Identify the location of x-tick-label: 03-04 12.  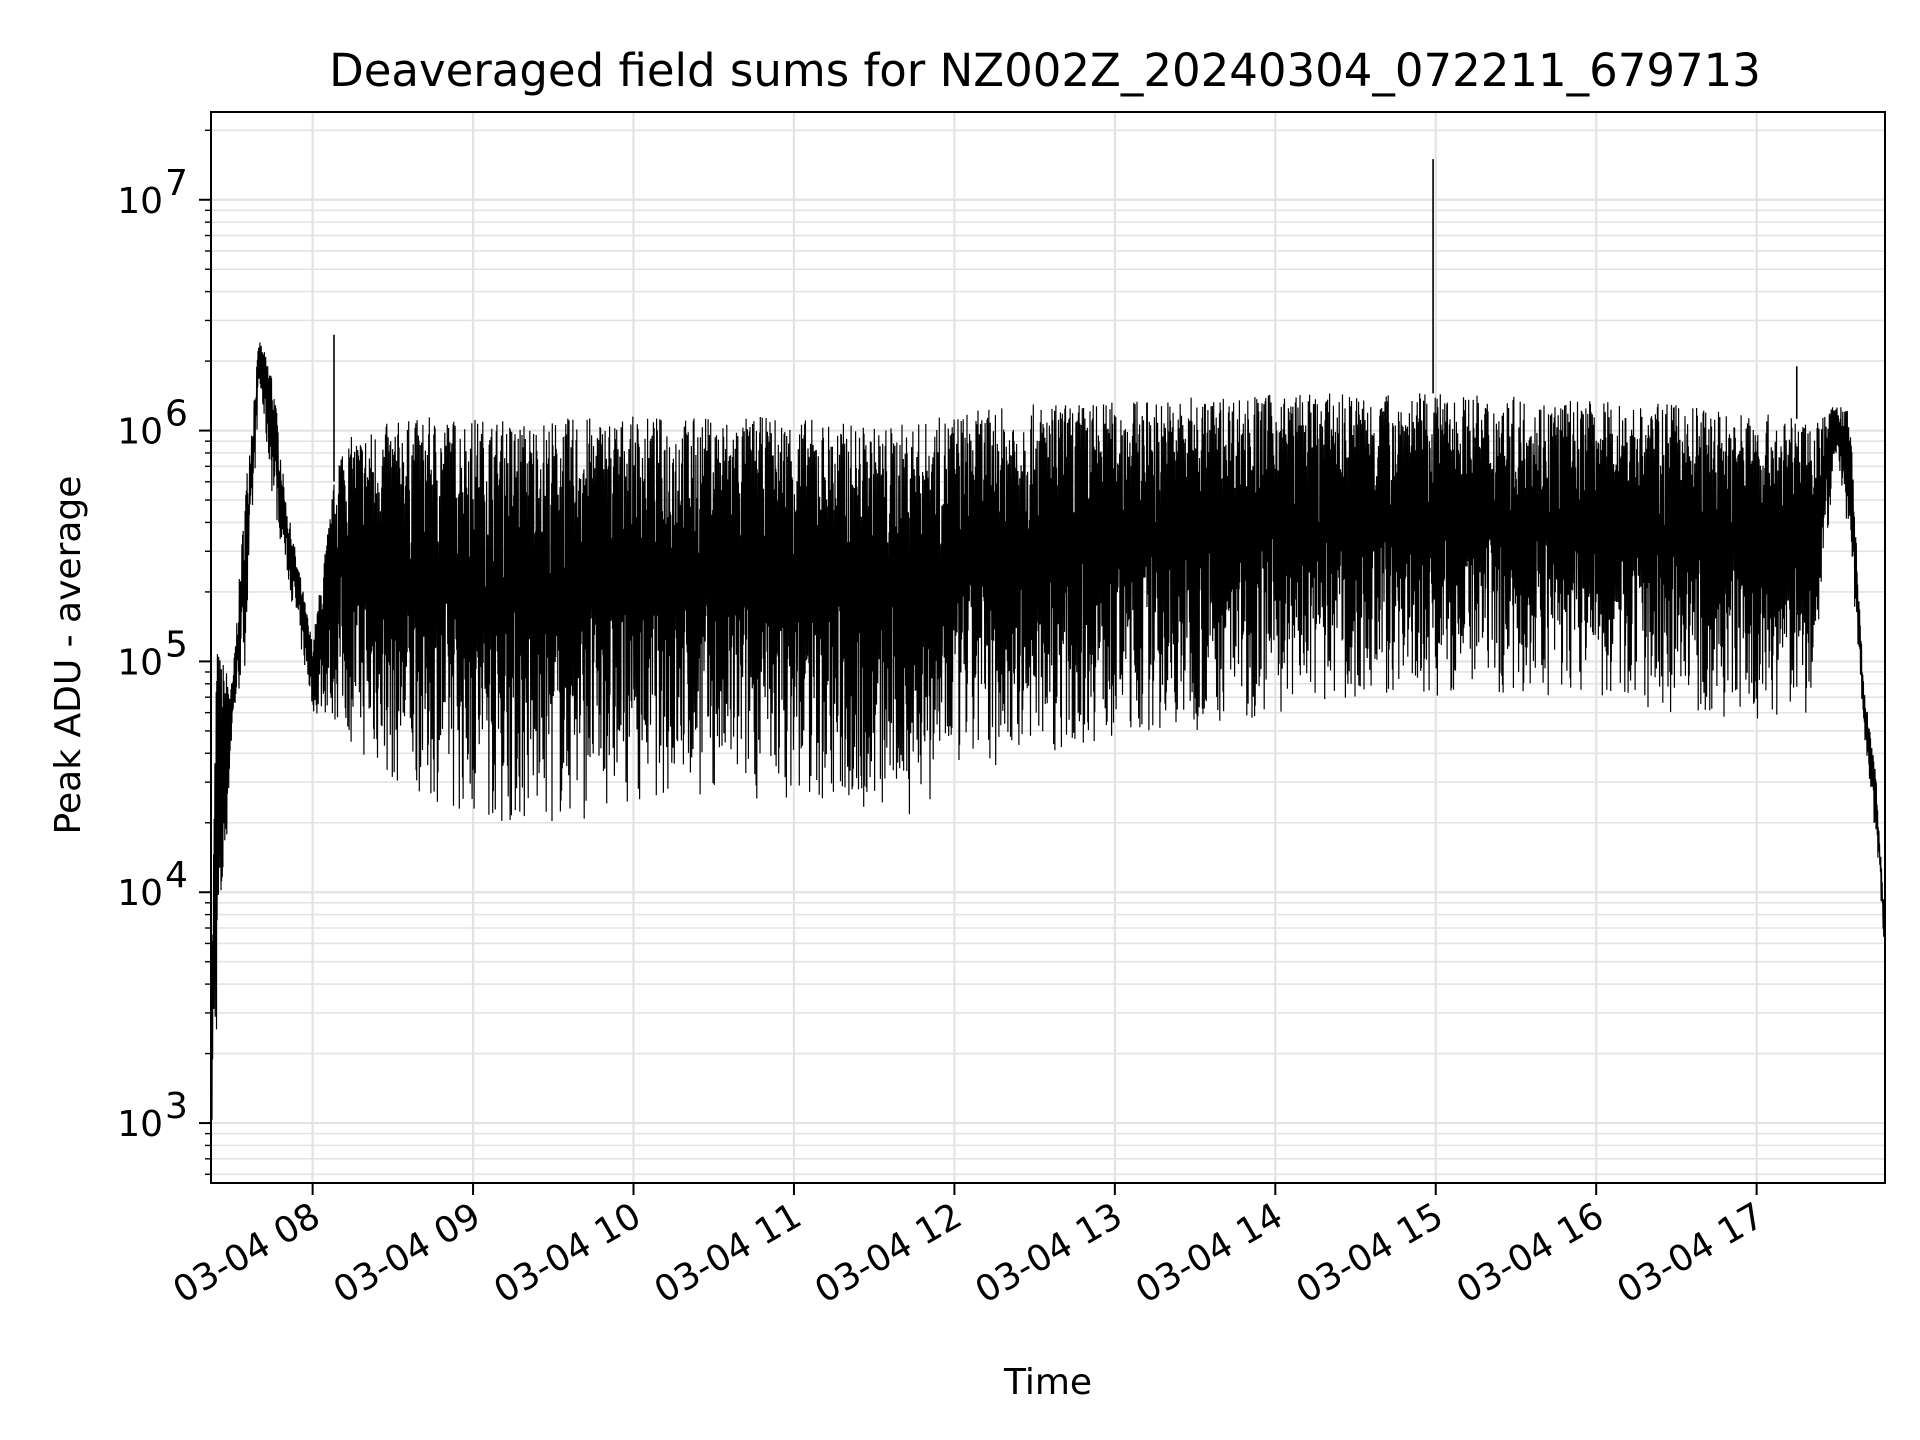
(888, 1253).